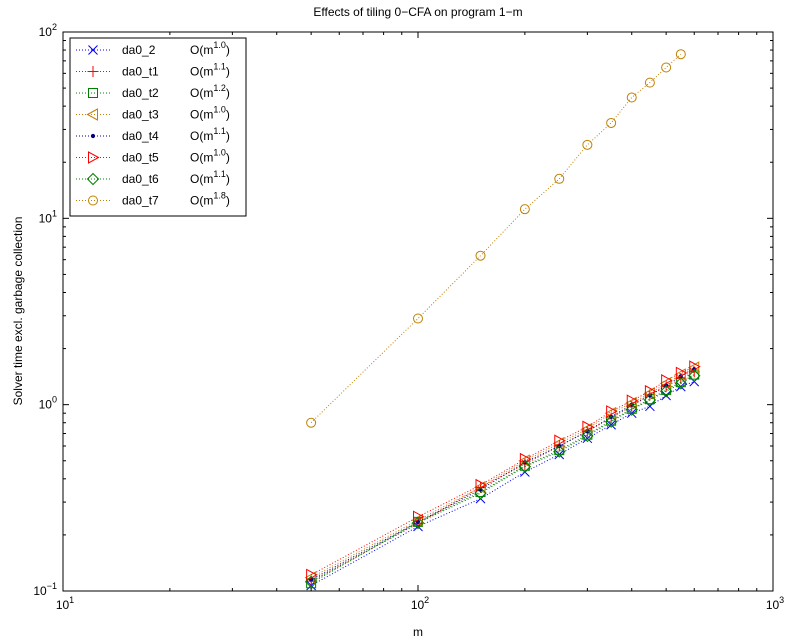  What do you see at coordinates (418, 632) in the screenshot?
I see `x-axis-label: m` at bounding box center [418, 632].